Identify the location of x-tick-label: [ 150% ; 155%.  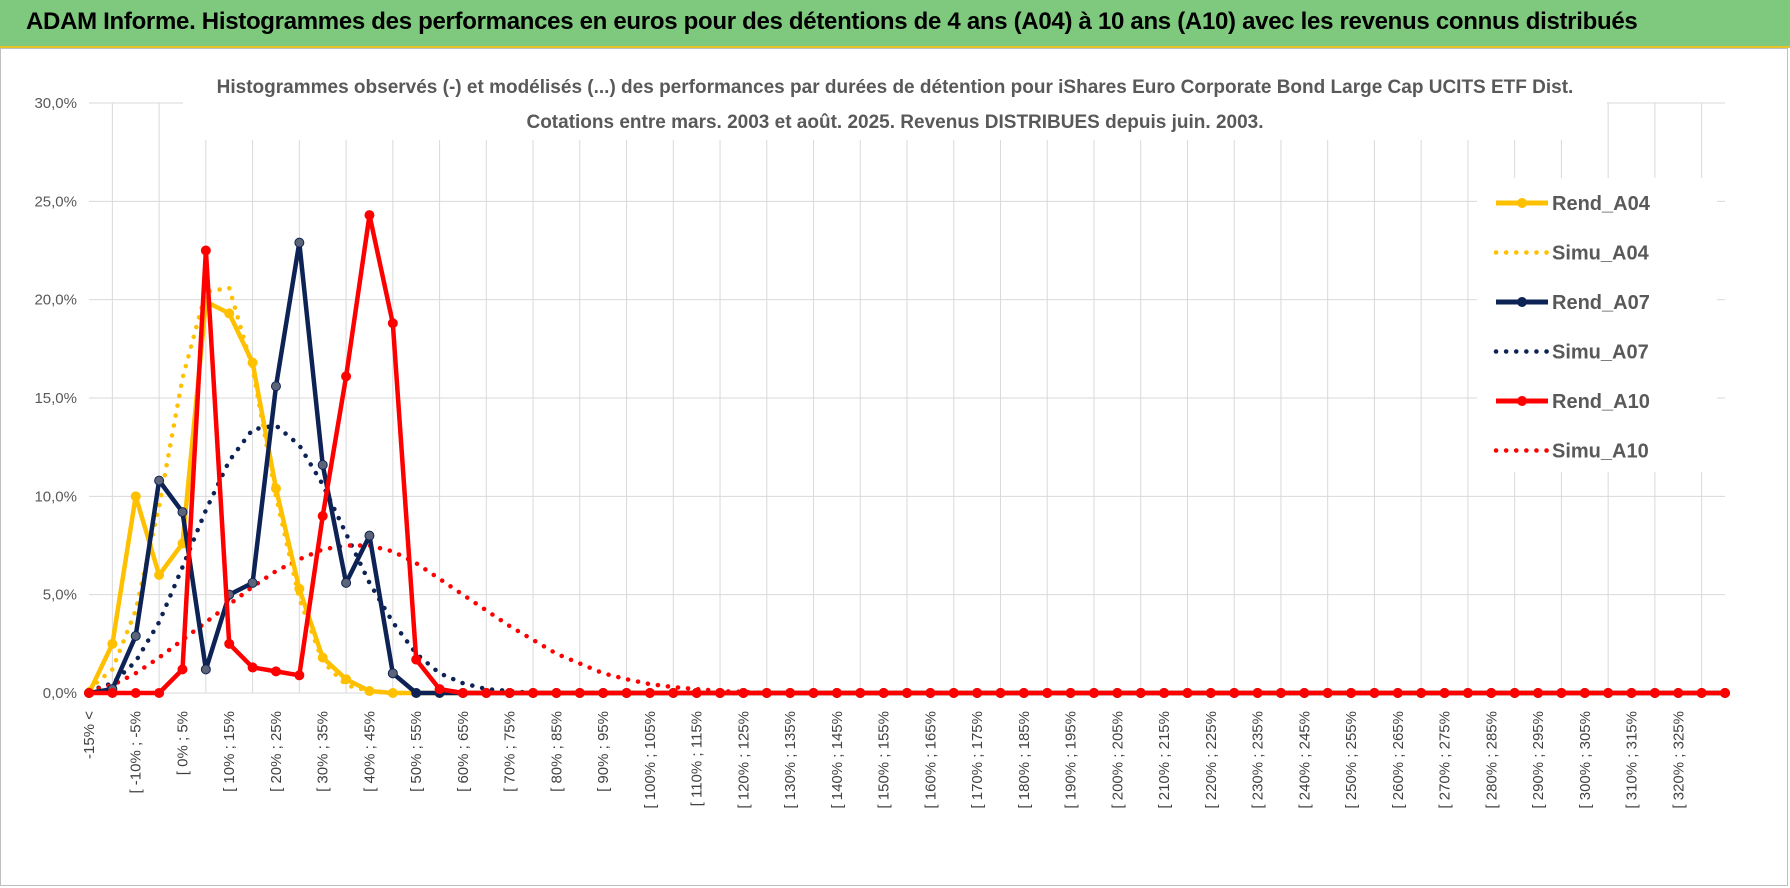
(884, 760).